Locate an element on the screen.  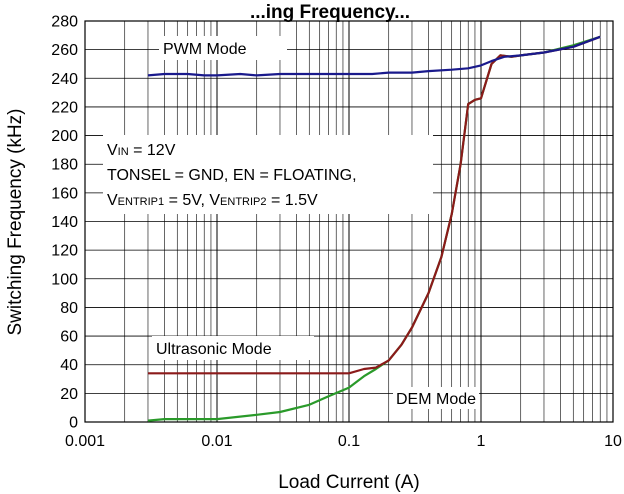
ultrasonic-mode-label: Ultrasonic Mode is located at coordinates (214, 349).